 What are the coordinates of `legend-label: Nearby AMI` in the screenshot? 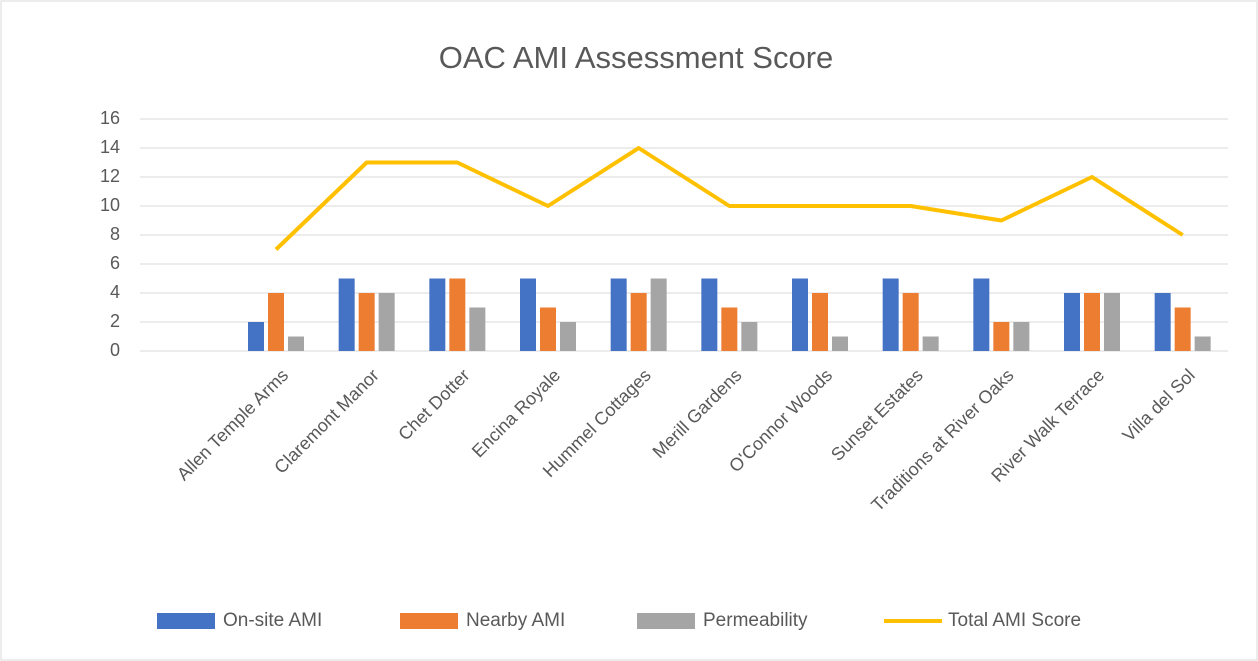 It's located at (515, 620).